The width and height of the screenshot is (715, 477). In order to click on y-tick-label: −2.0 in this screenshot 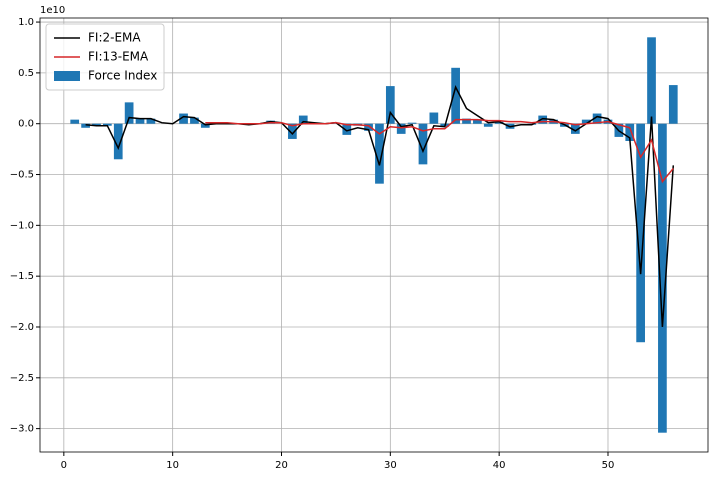, I will do `click(22, 327)`.